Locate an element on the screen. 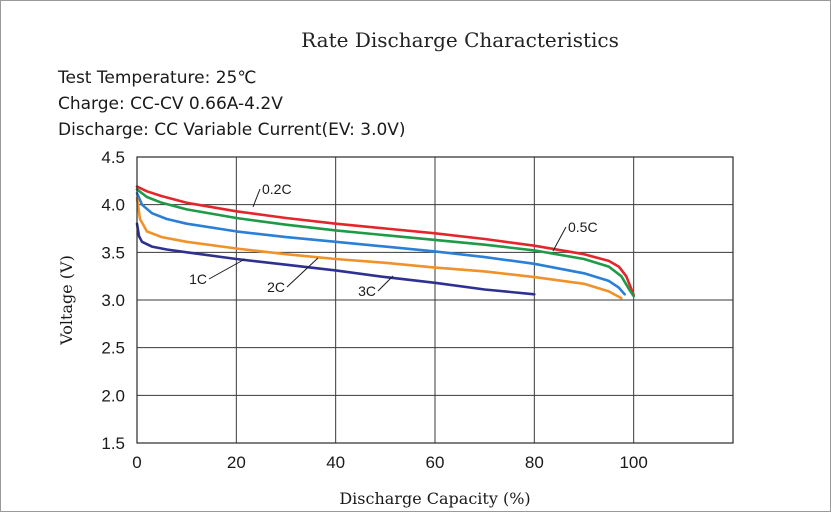  series-label: 2C is located at coordinates (276, 287).